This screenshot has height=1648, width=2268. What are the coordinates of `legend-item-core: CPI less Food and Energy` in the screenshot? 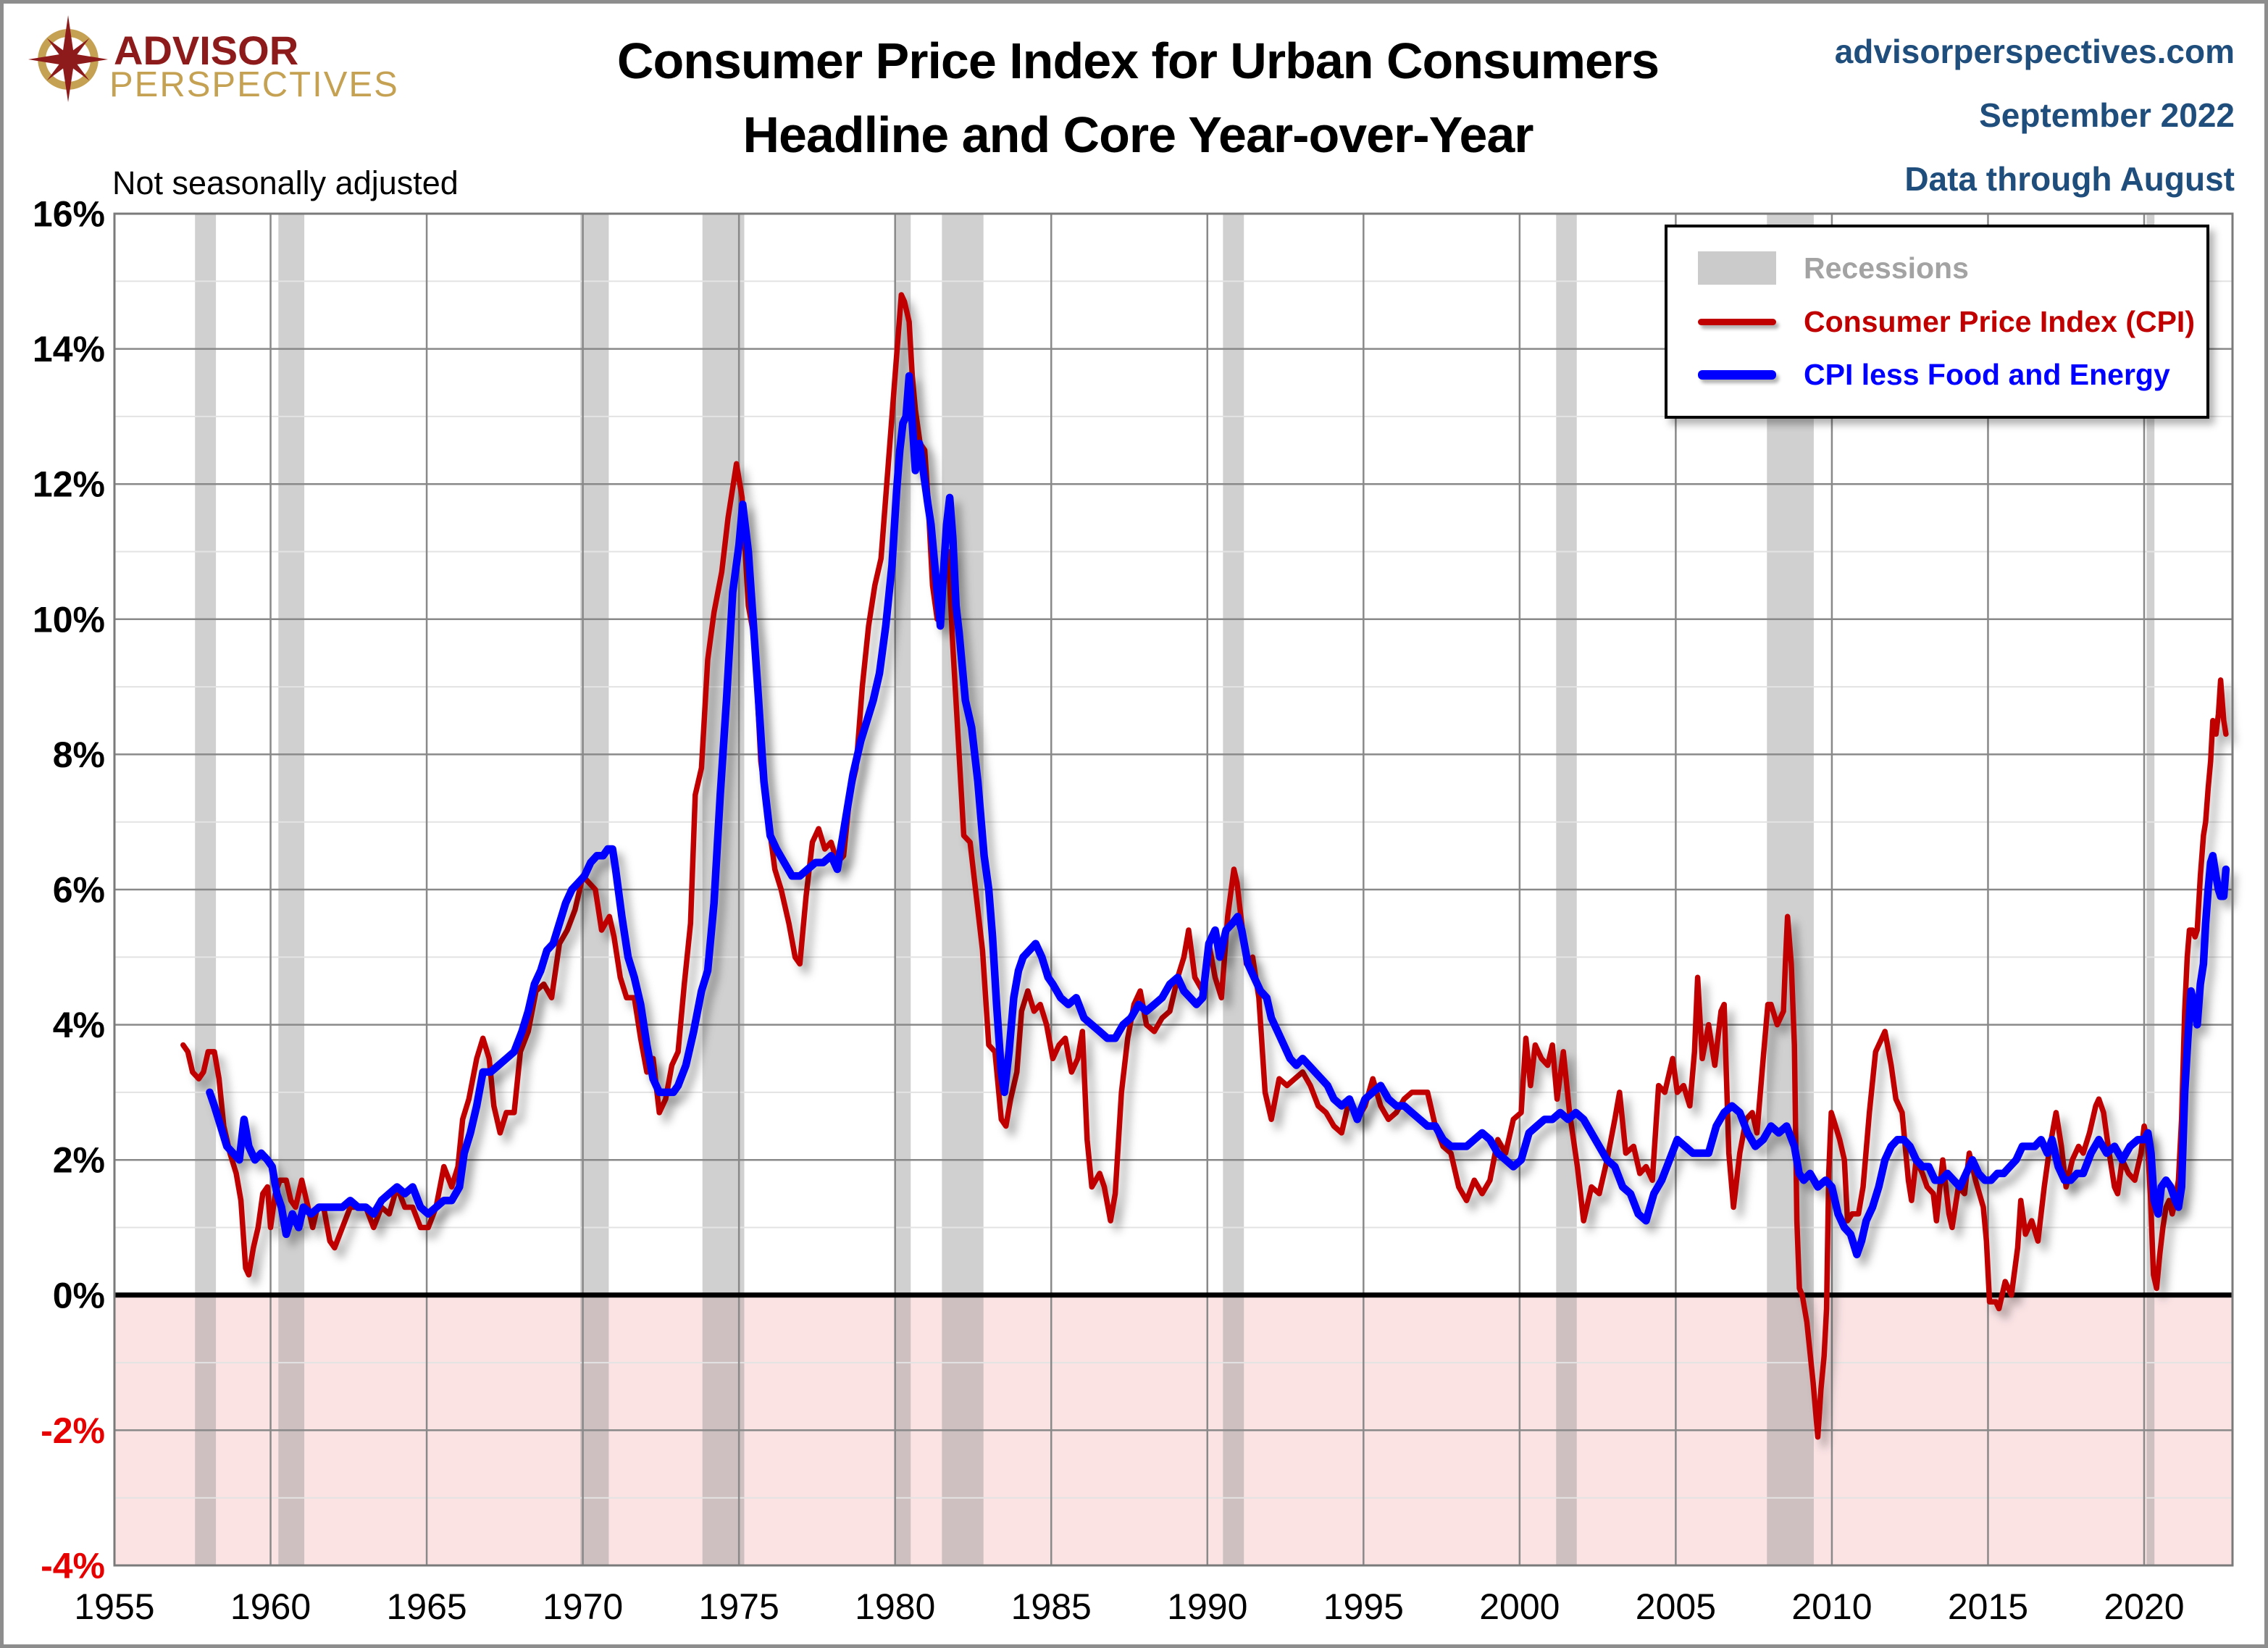 It's located at (1952, 375).